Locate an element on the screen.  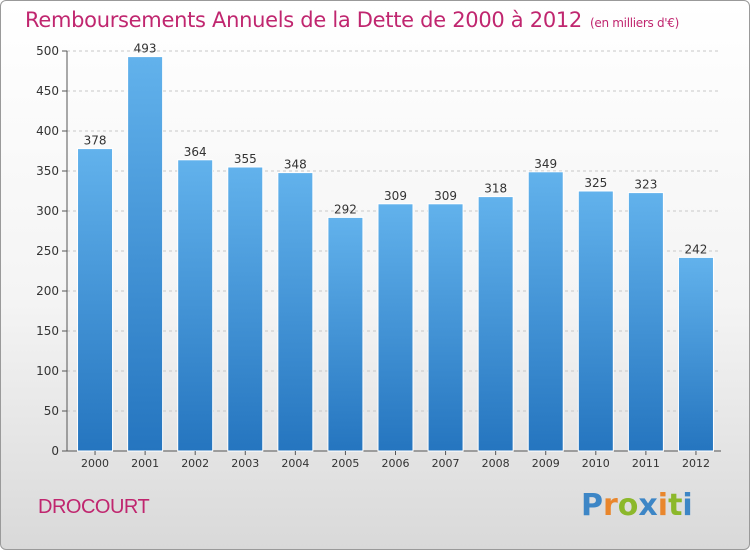
x-tick-label: 2011 is located at coordinates (646, 463).